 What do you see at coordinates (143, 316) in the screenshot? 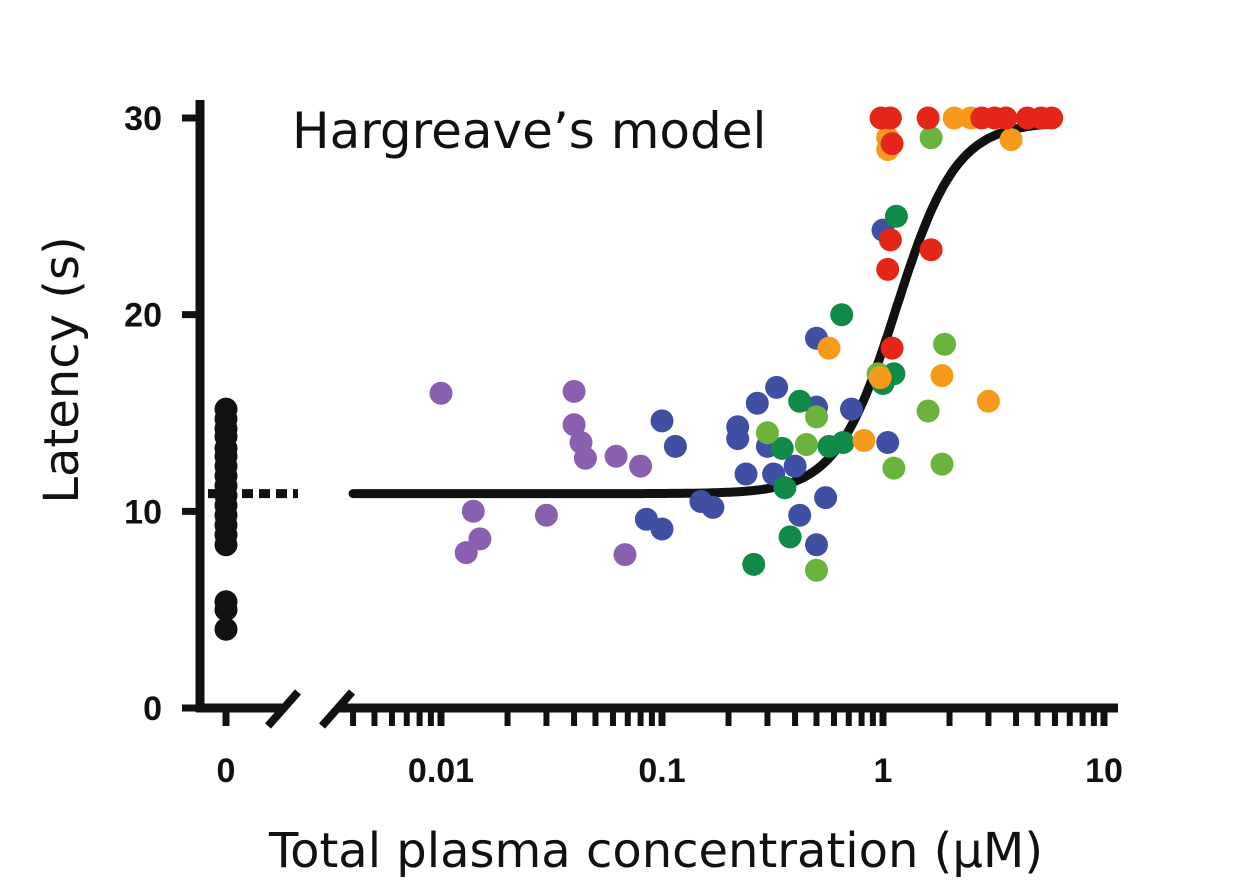
I see `y-tick-label: 20` at bounding box center [143, 316].